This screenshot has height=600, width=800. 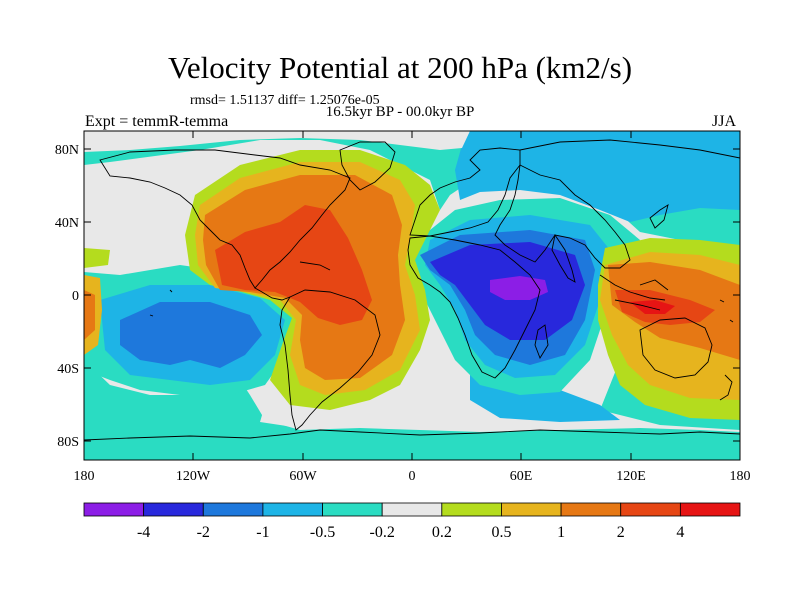 What do you see at coordinates (465, 192) in the screenshot?
I see `coast-europe` at bounding box center [465, 192].